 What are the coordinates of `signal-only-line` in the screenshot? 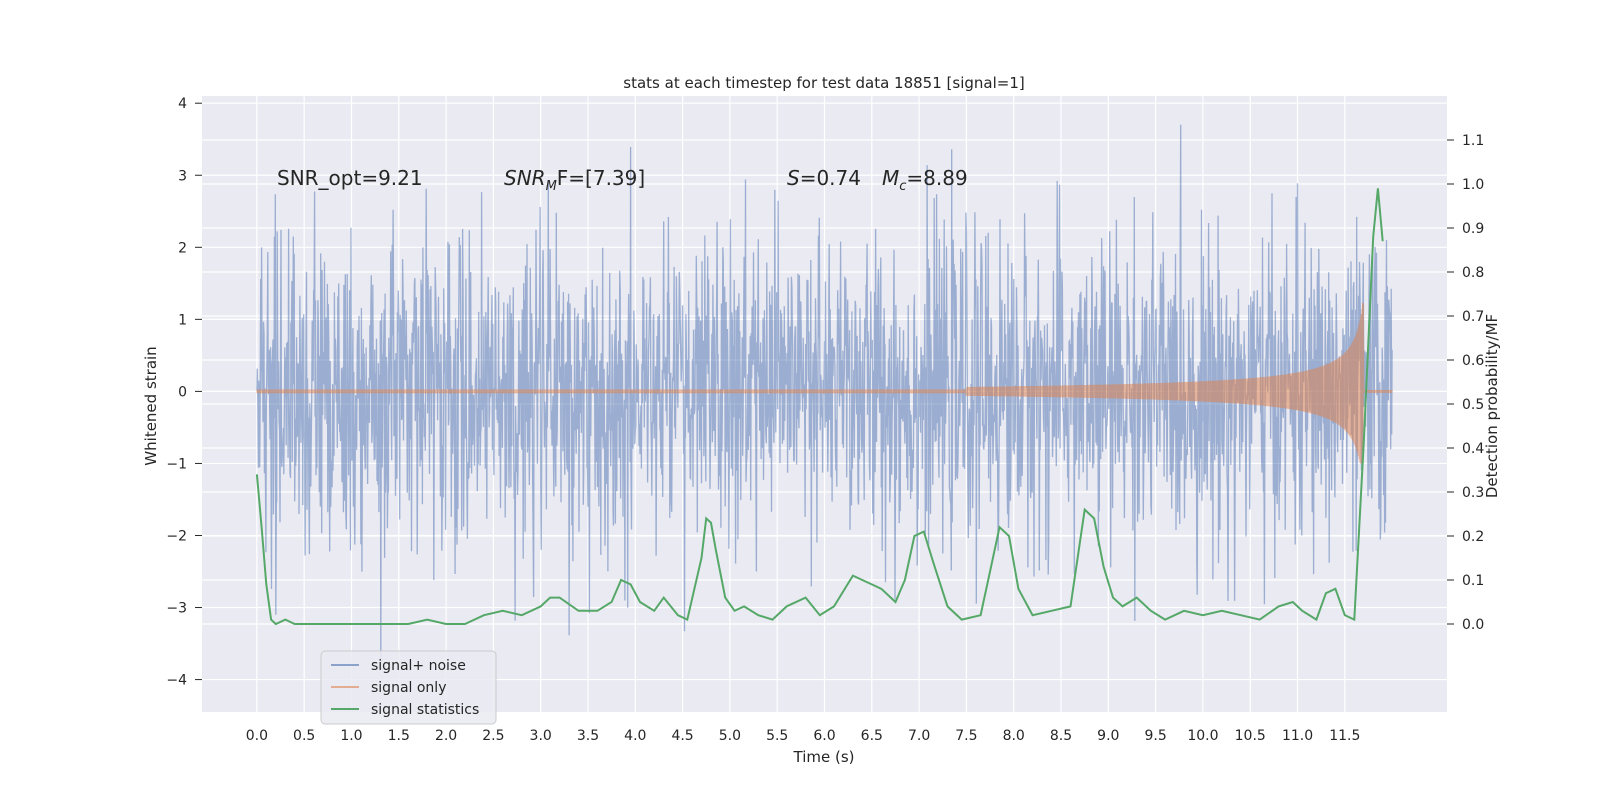 It's located at (824, 383).